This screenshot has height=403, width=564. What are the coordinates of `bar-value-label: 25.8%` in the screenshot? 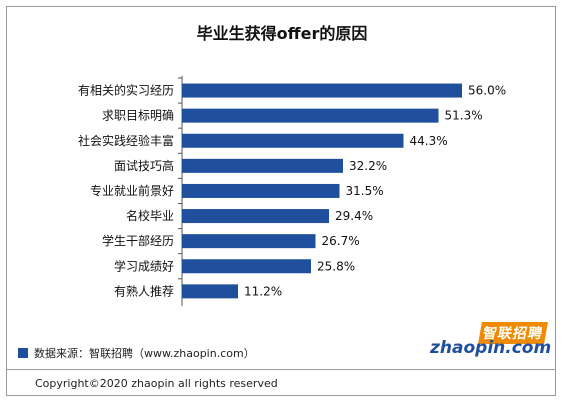 It's located at (336, 266).